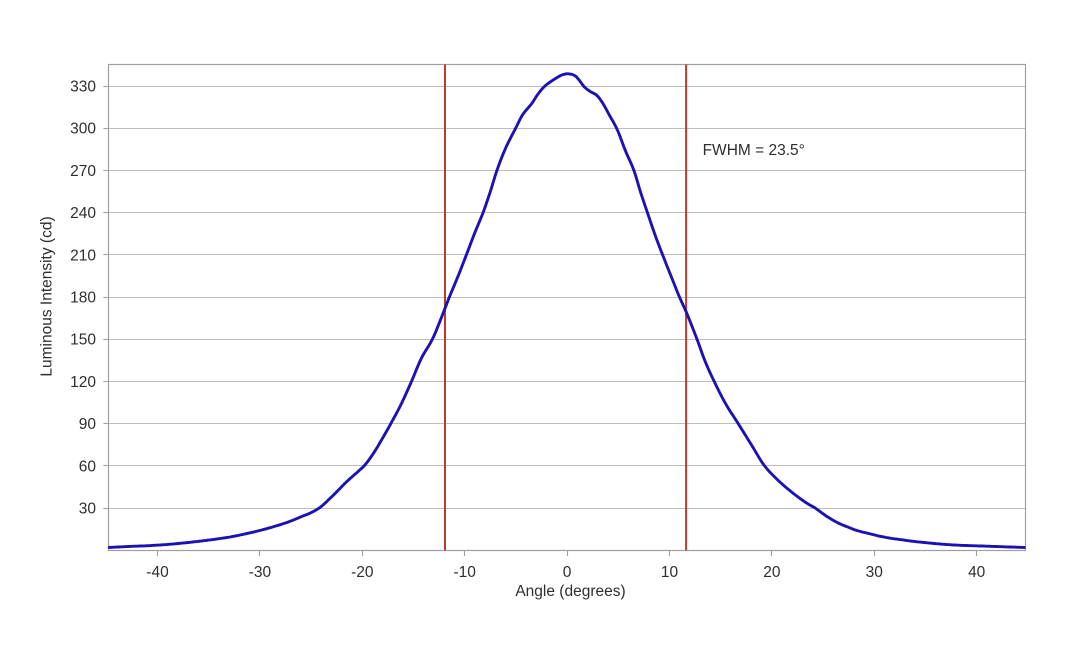  I want to click on svg-text: -20, so click(362, 572).